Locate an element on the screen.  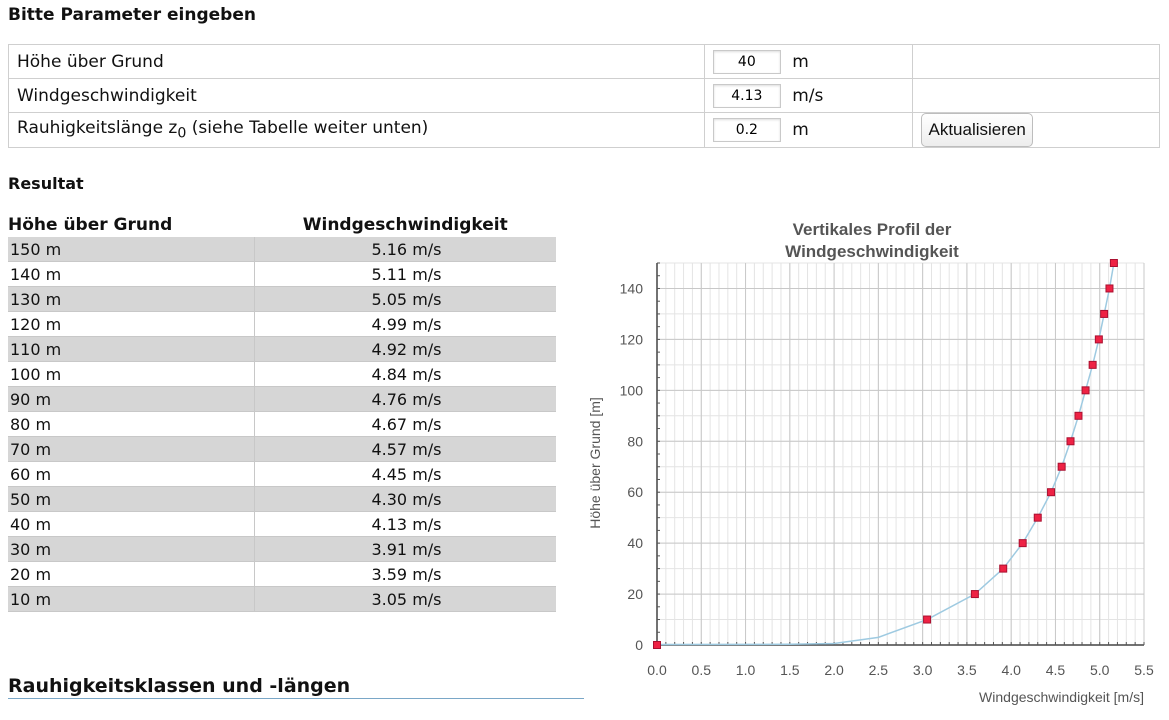
cell-speed: 4.84 m/s is located at coordinates (405, 374).